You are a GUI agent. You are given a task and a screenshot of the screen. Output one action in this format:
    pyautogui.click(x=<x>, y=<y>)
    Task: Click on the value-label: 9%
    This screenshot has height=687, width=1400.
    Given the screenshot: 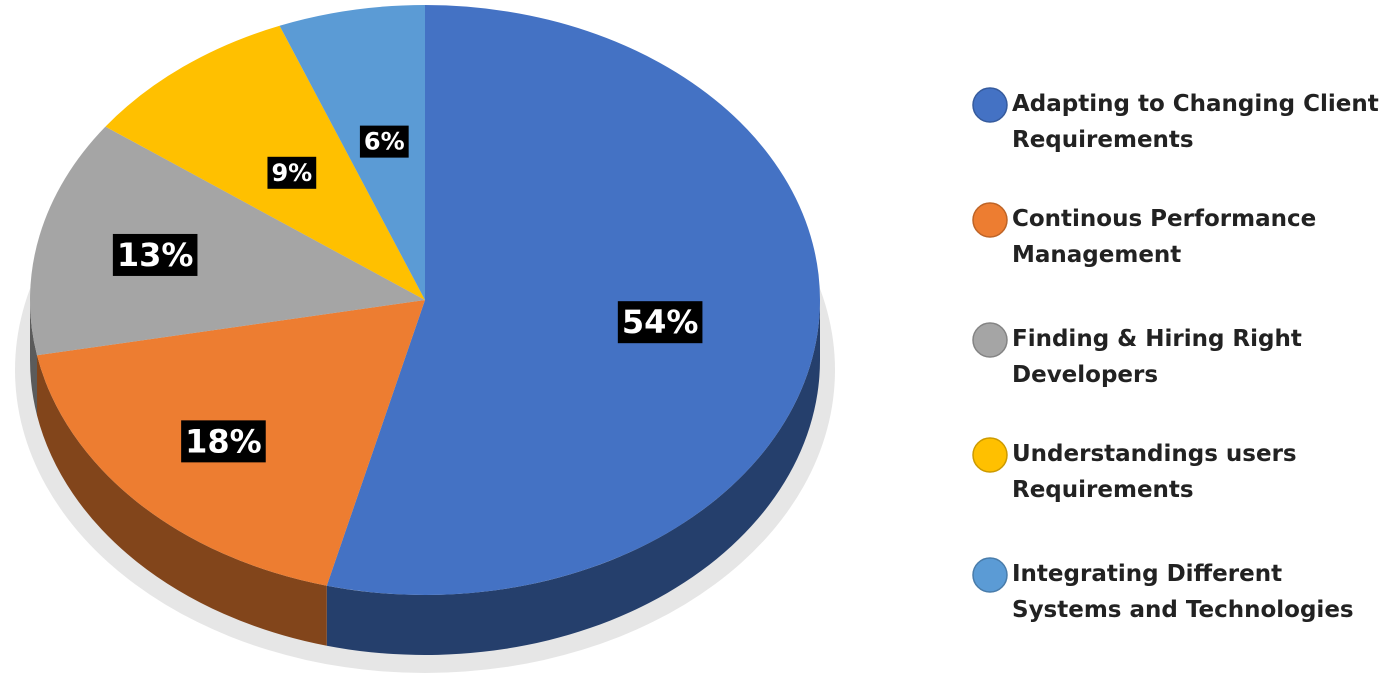 What is the action you would take?
    pyautogui.click(x=291, y=173)
    